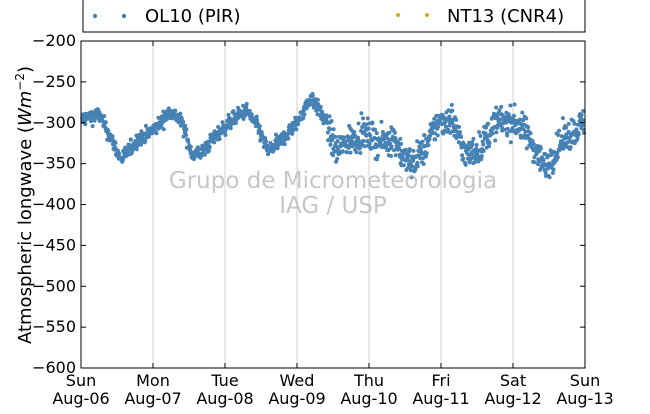  I want to click on x-tick-label-day: Tue, so click(224, 380).